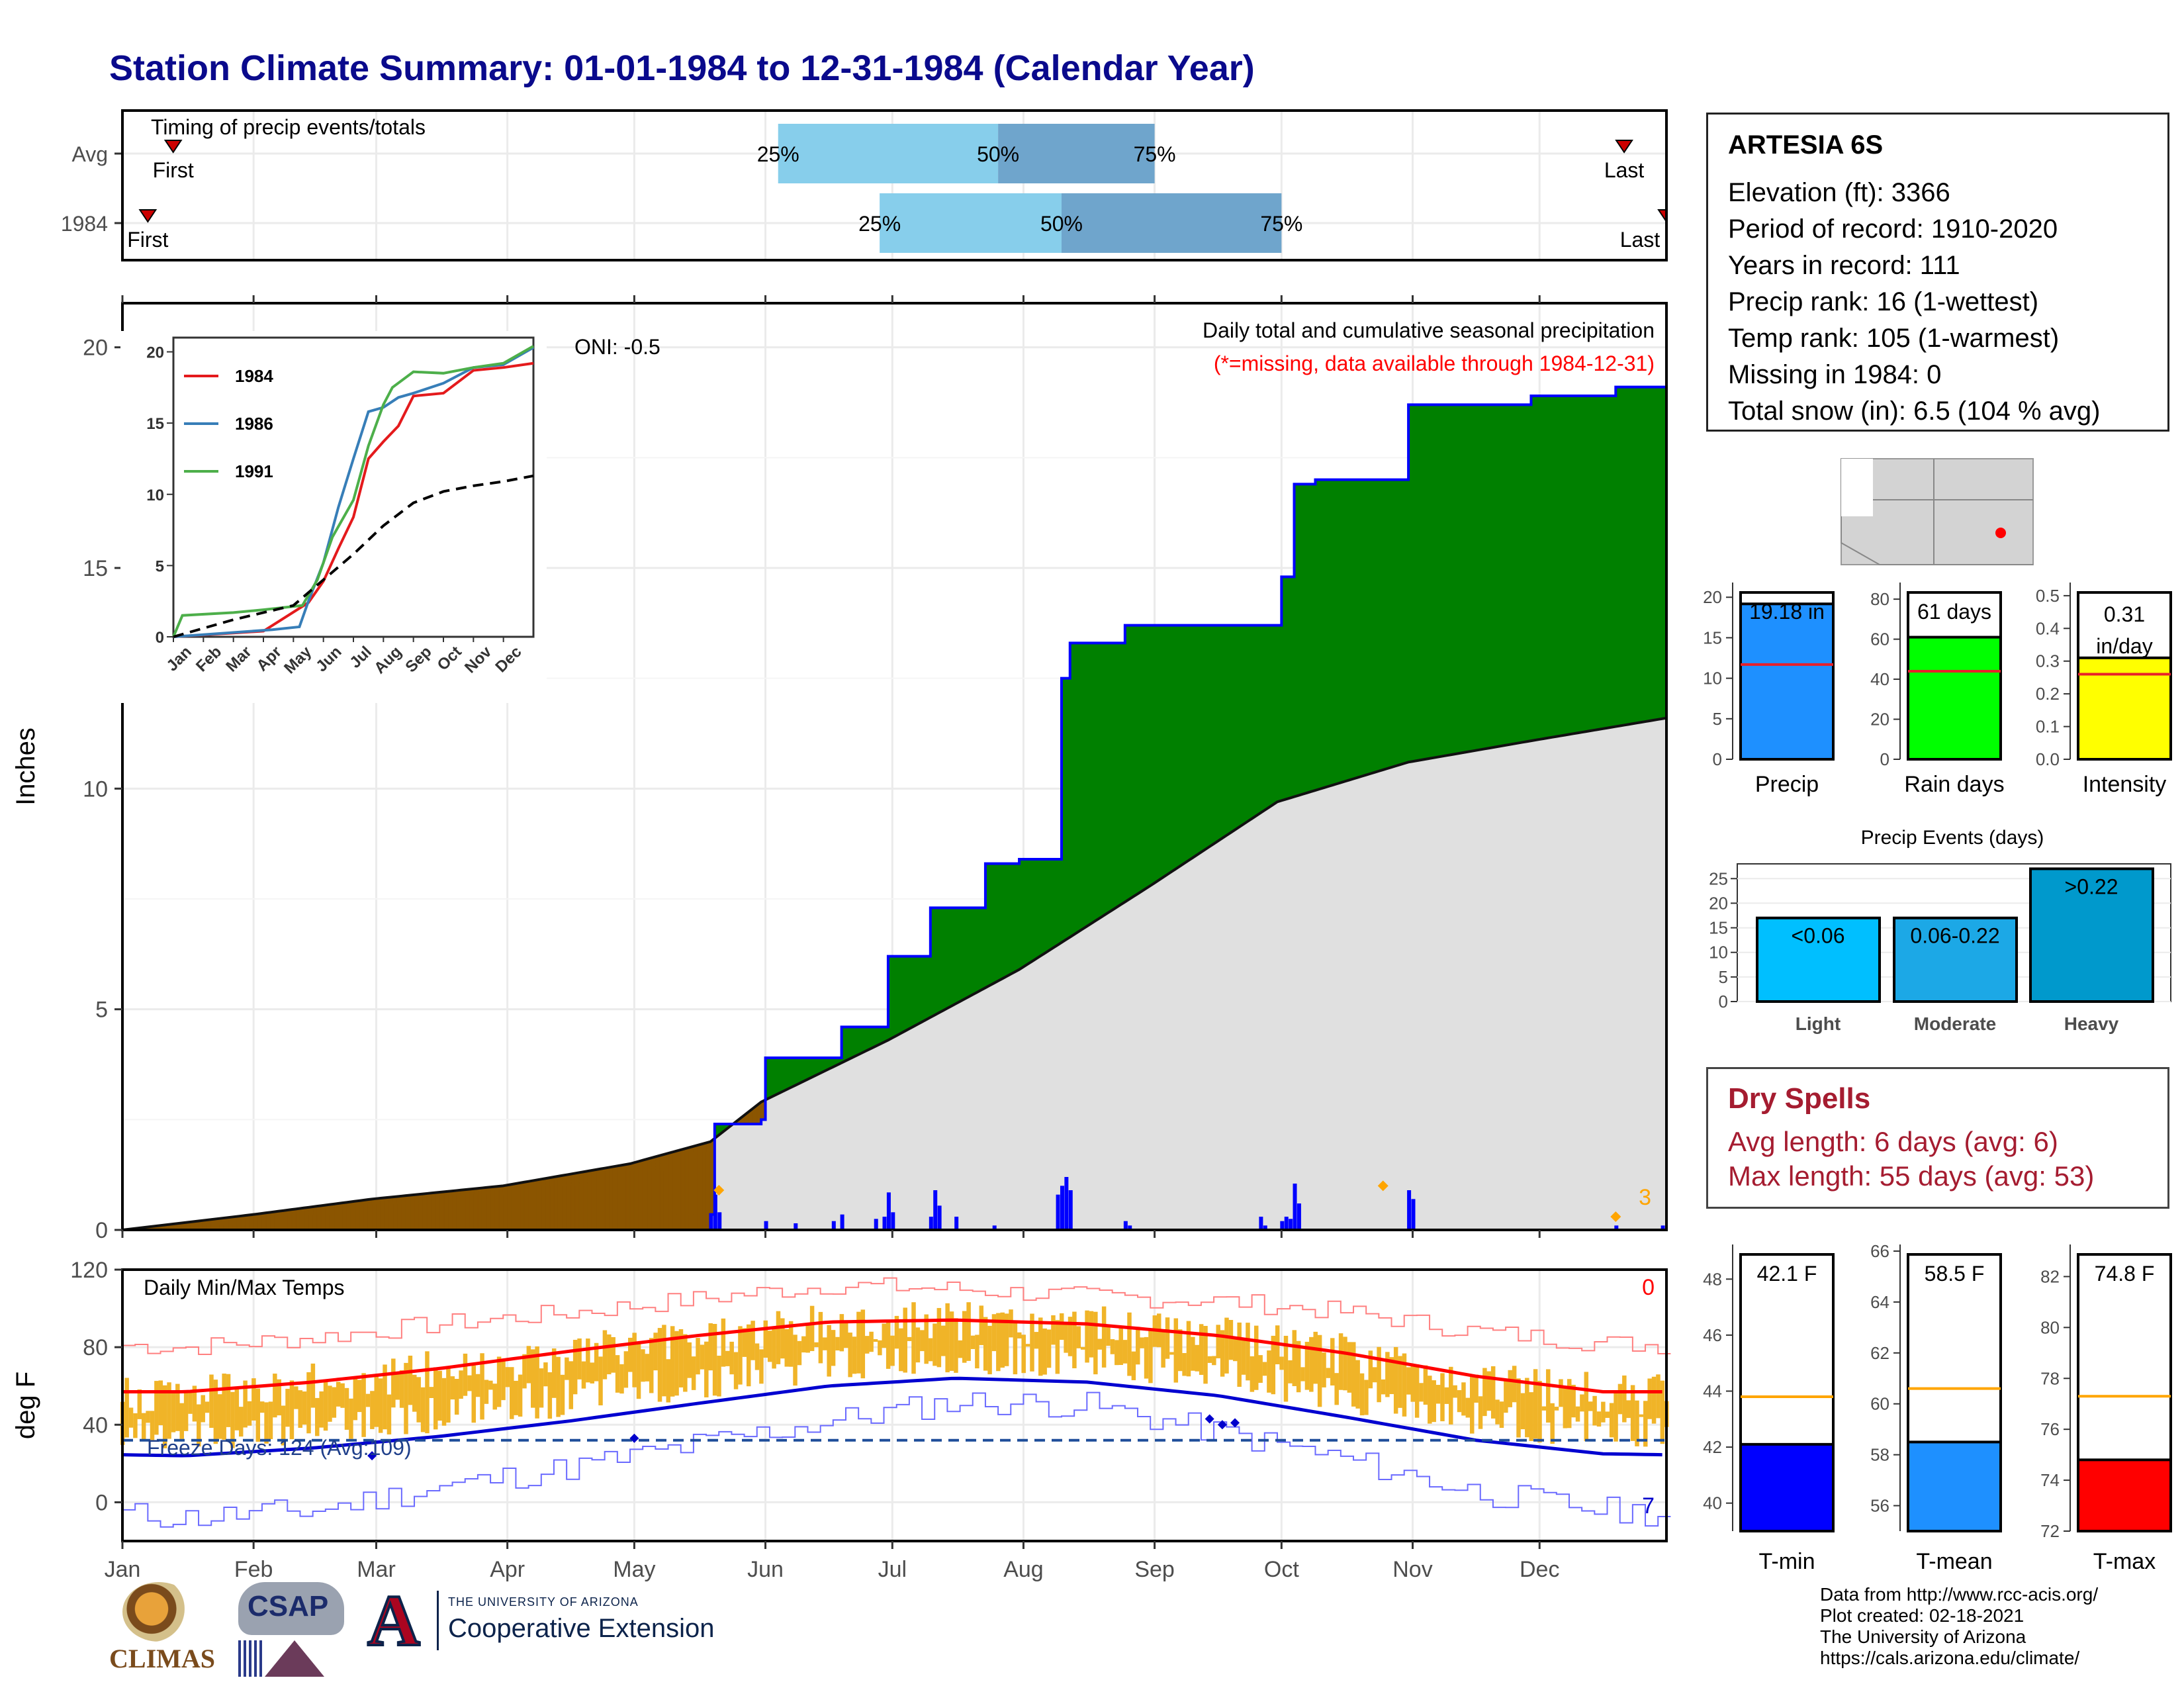 The height and width of the screenshot is (1688, 2184). I want to click on y-axis-label: Inches, so click(26, 766).